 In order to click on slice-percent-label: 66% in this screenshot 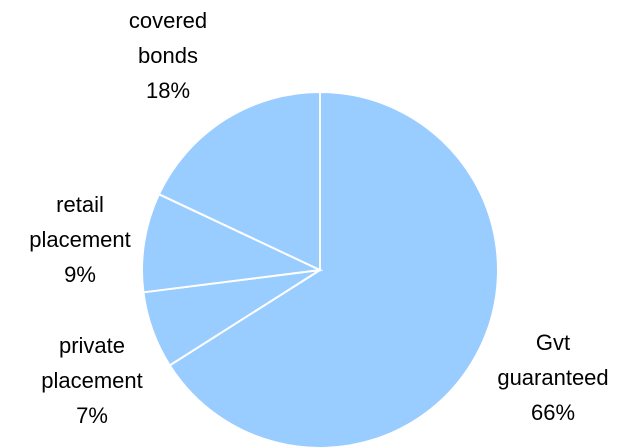, I will do `click(553, 412)`.